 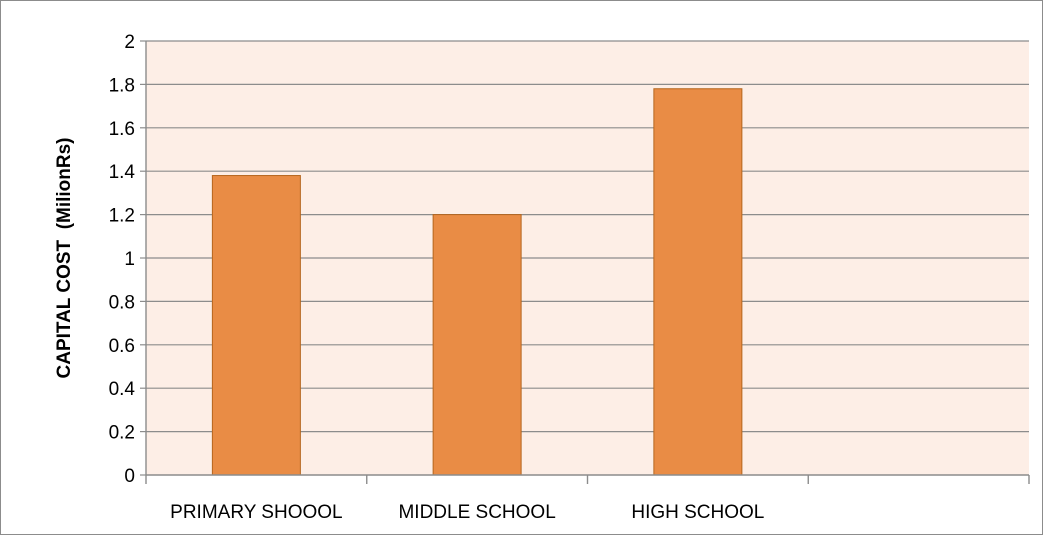 I want to click on x-tick-label: HIGH SCHOOL, so click(x=697, y=512).